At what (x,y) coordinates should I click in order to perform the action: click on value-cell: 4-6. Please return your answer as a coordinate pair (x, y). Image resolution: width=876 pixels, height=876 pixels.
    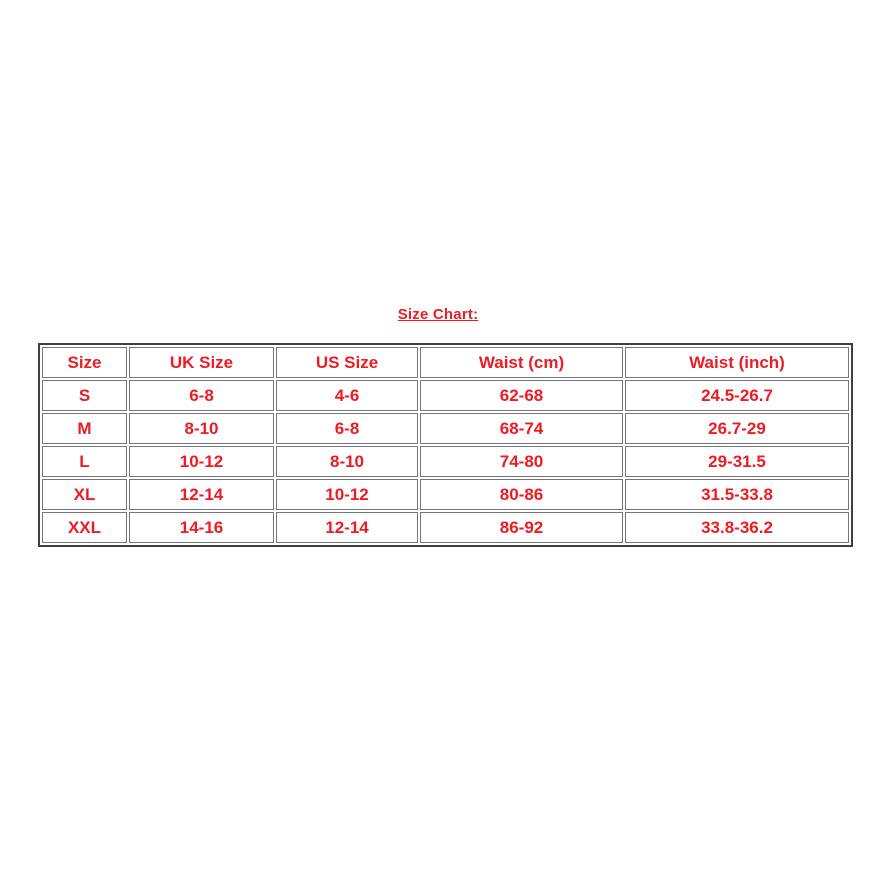
    Looking at the image, I should click on (347, 395).